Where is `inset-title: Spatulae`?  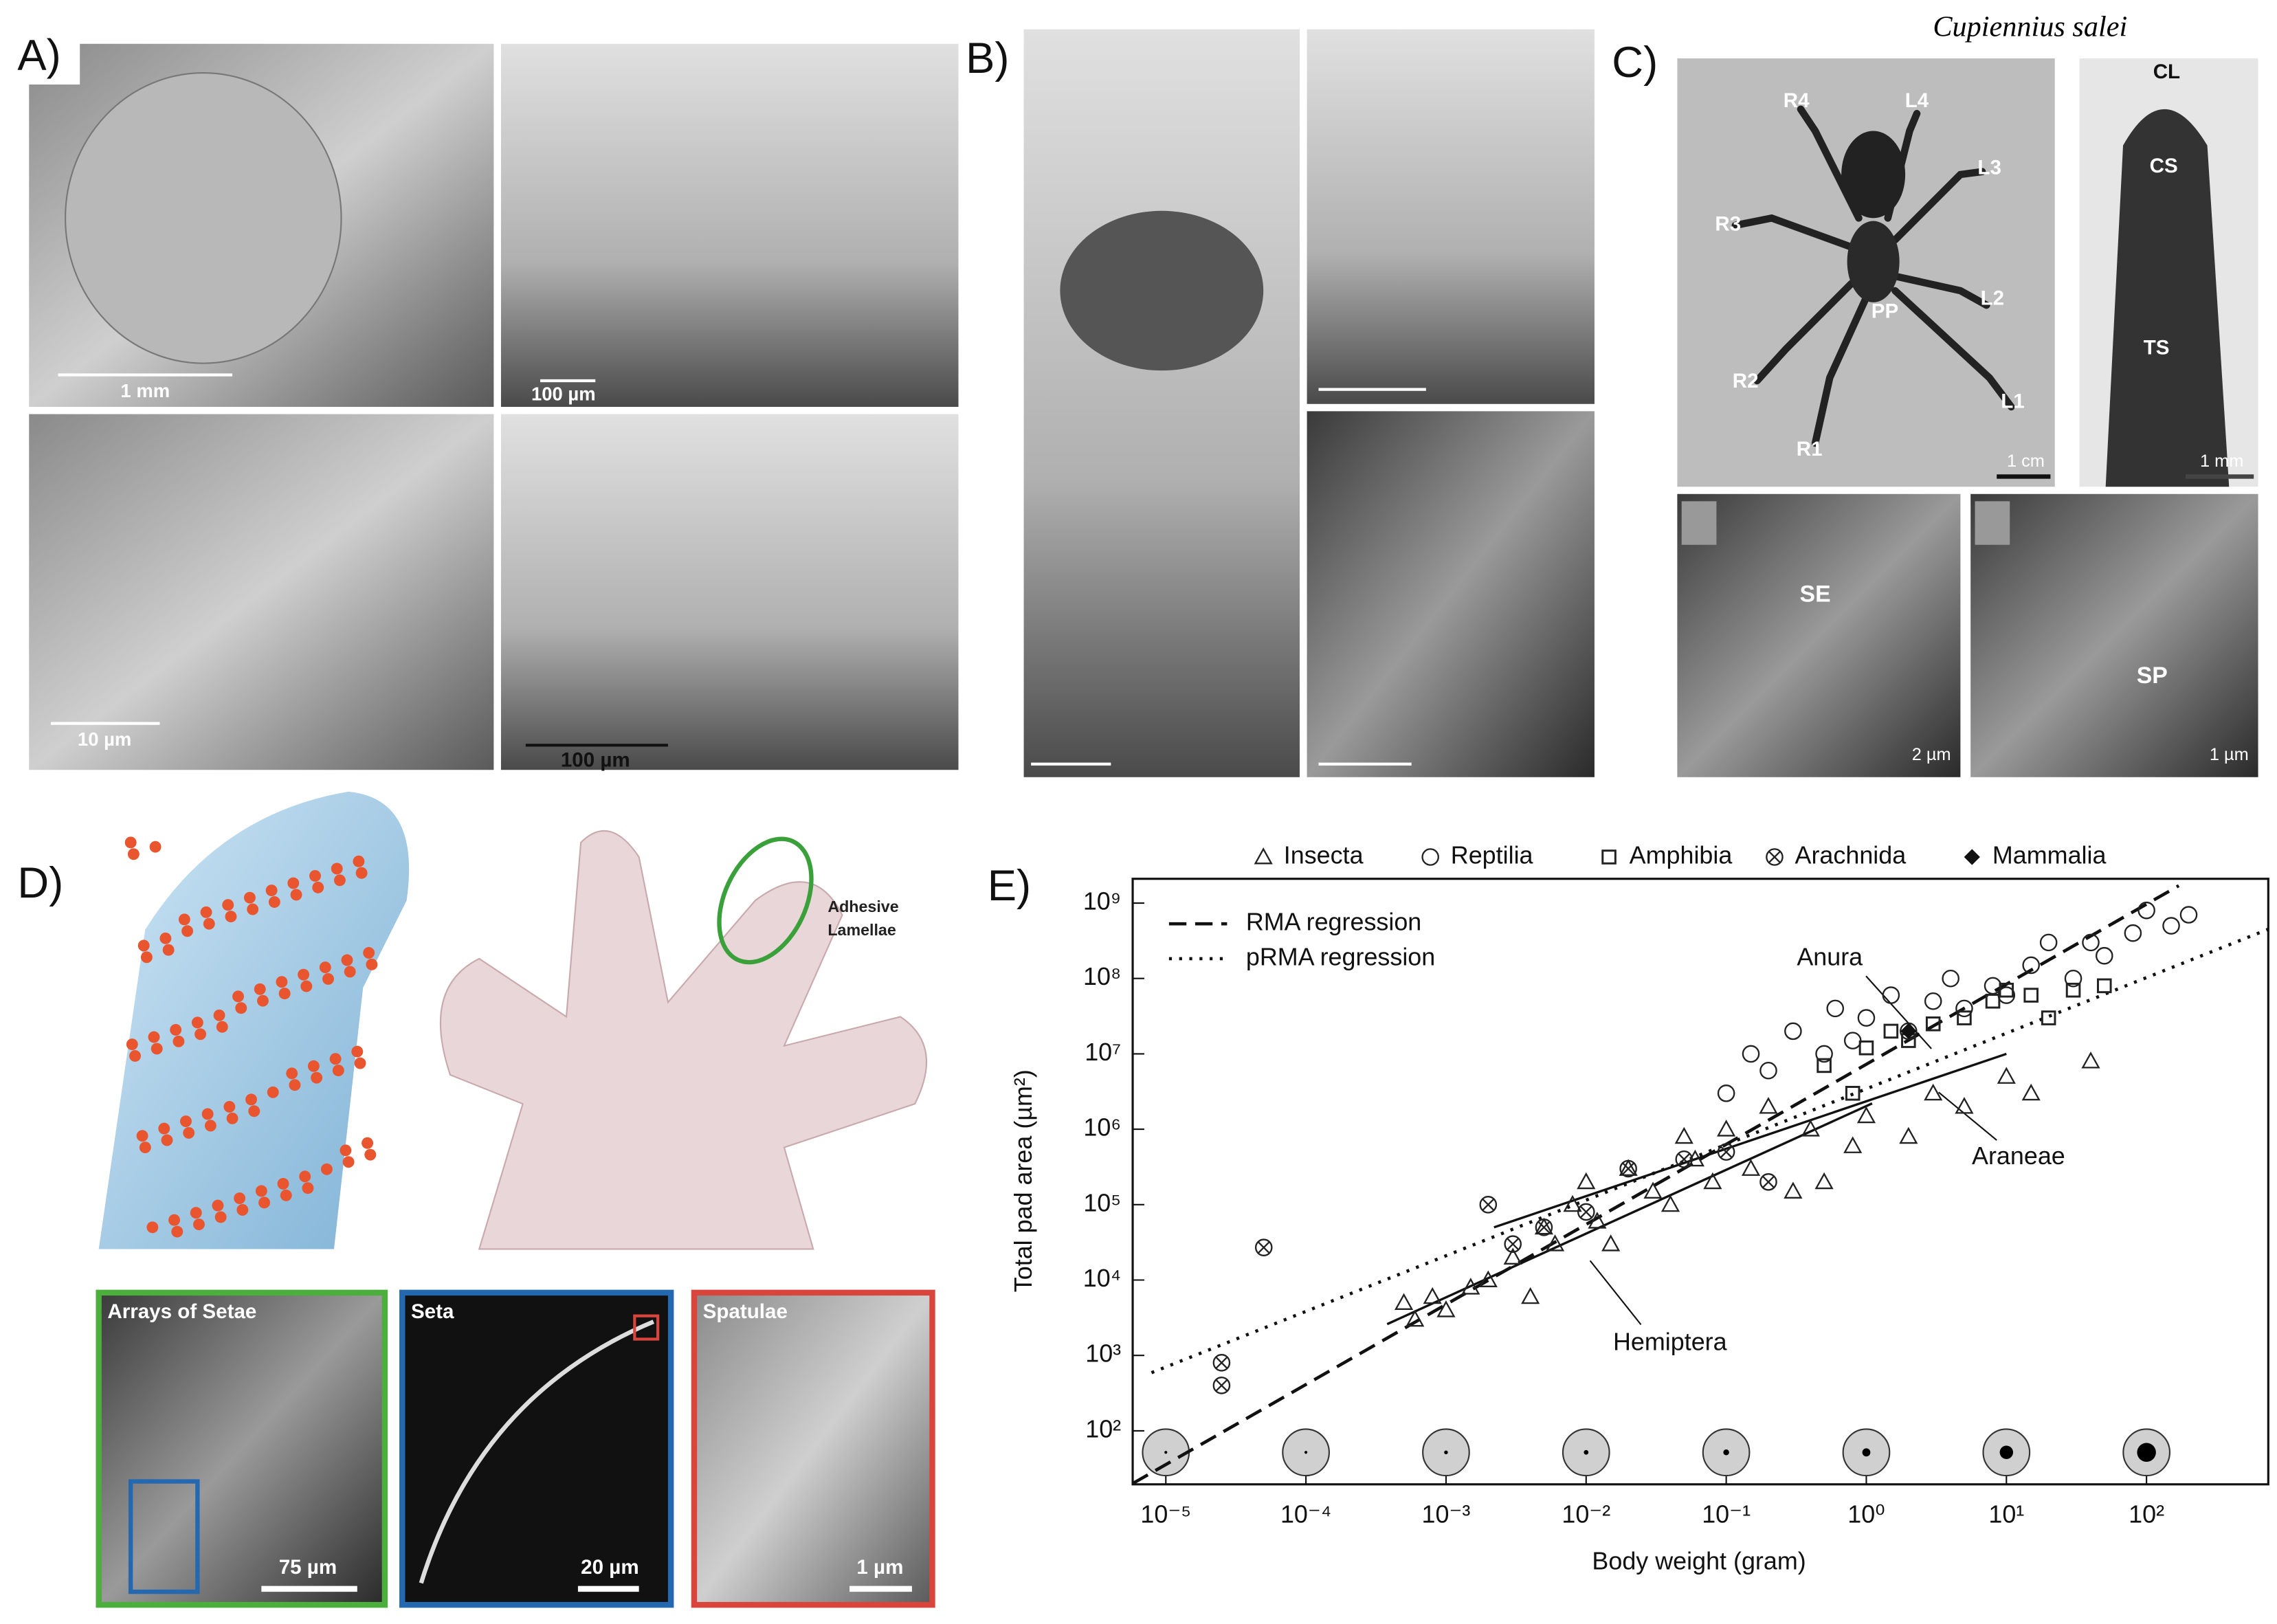
inset-title: Spatulae is located at coordinates (745, 1311).